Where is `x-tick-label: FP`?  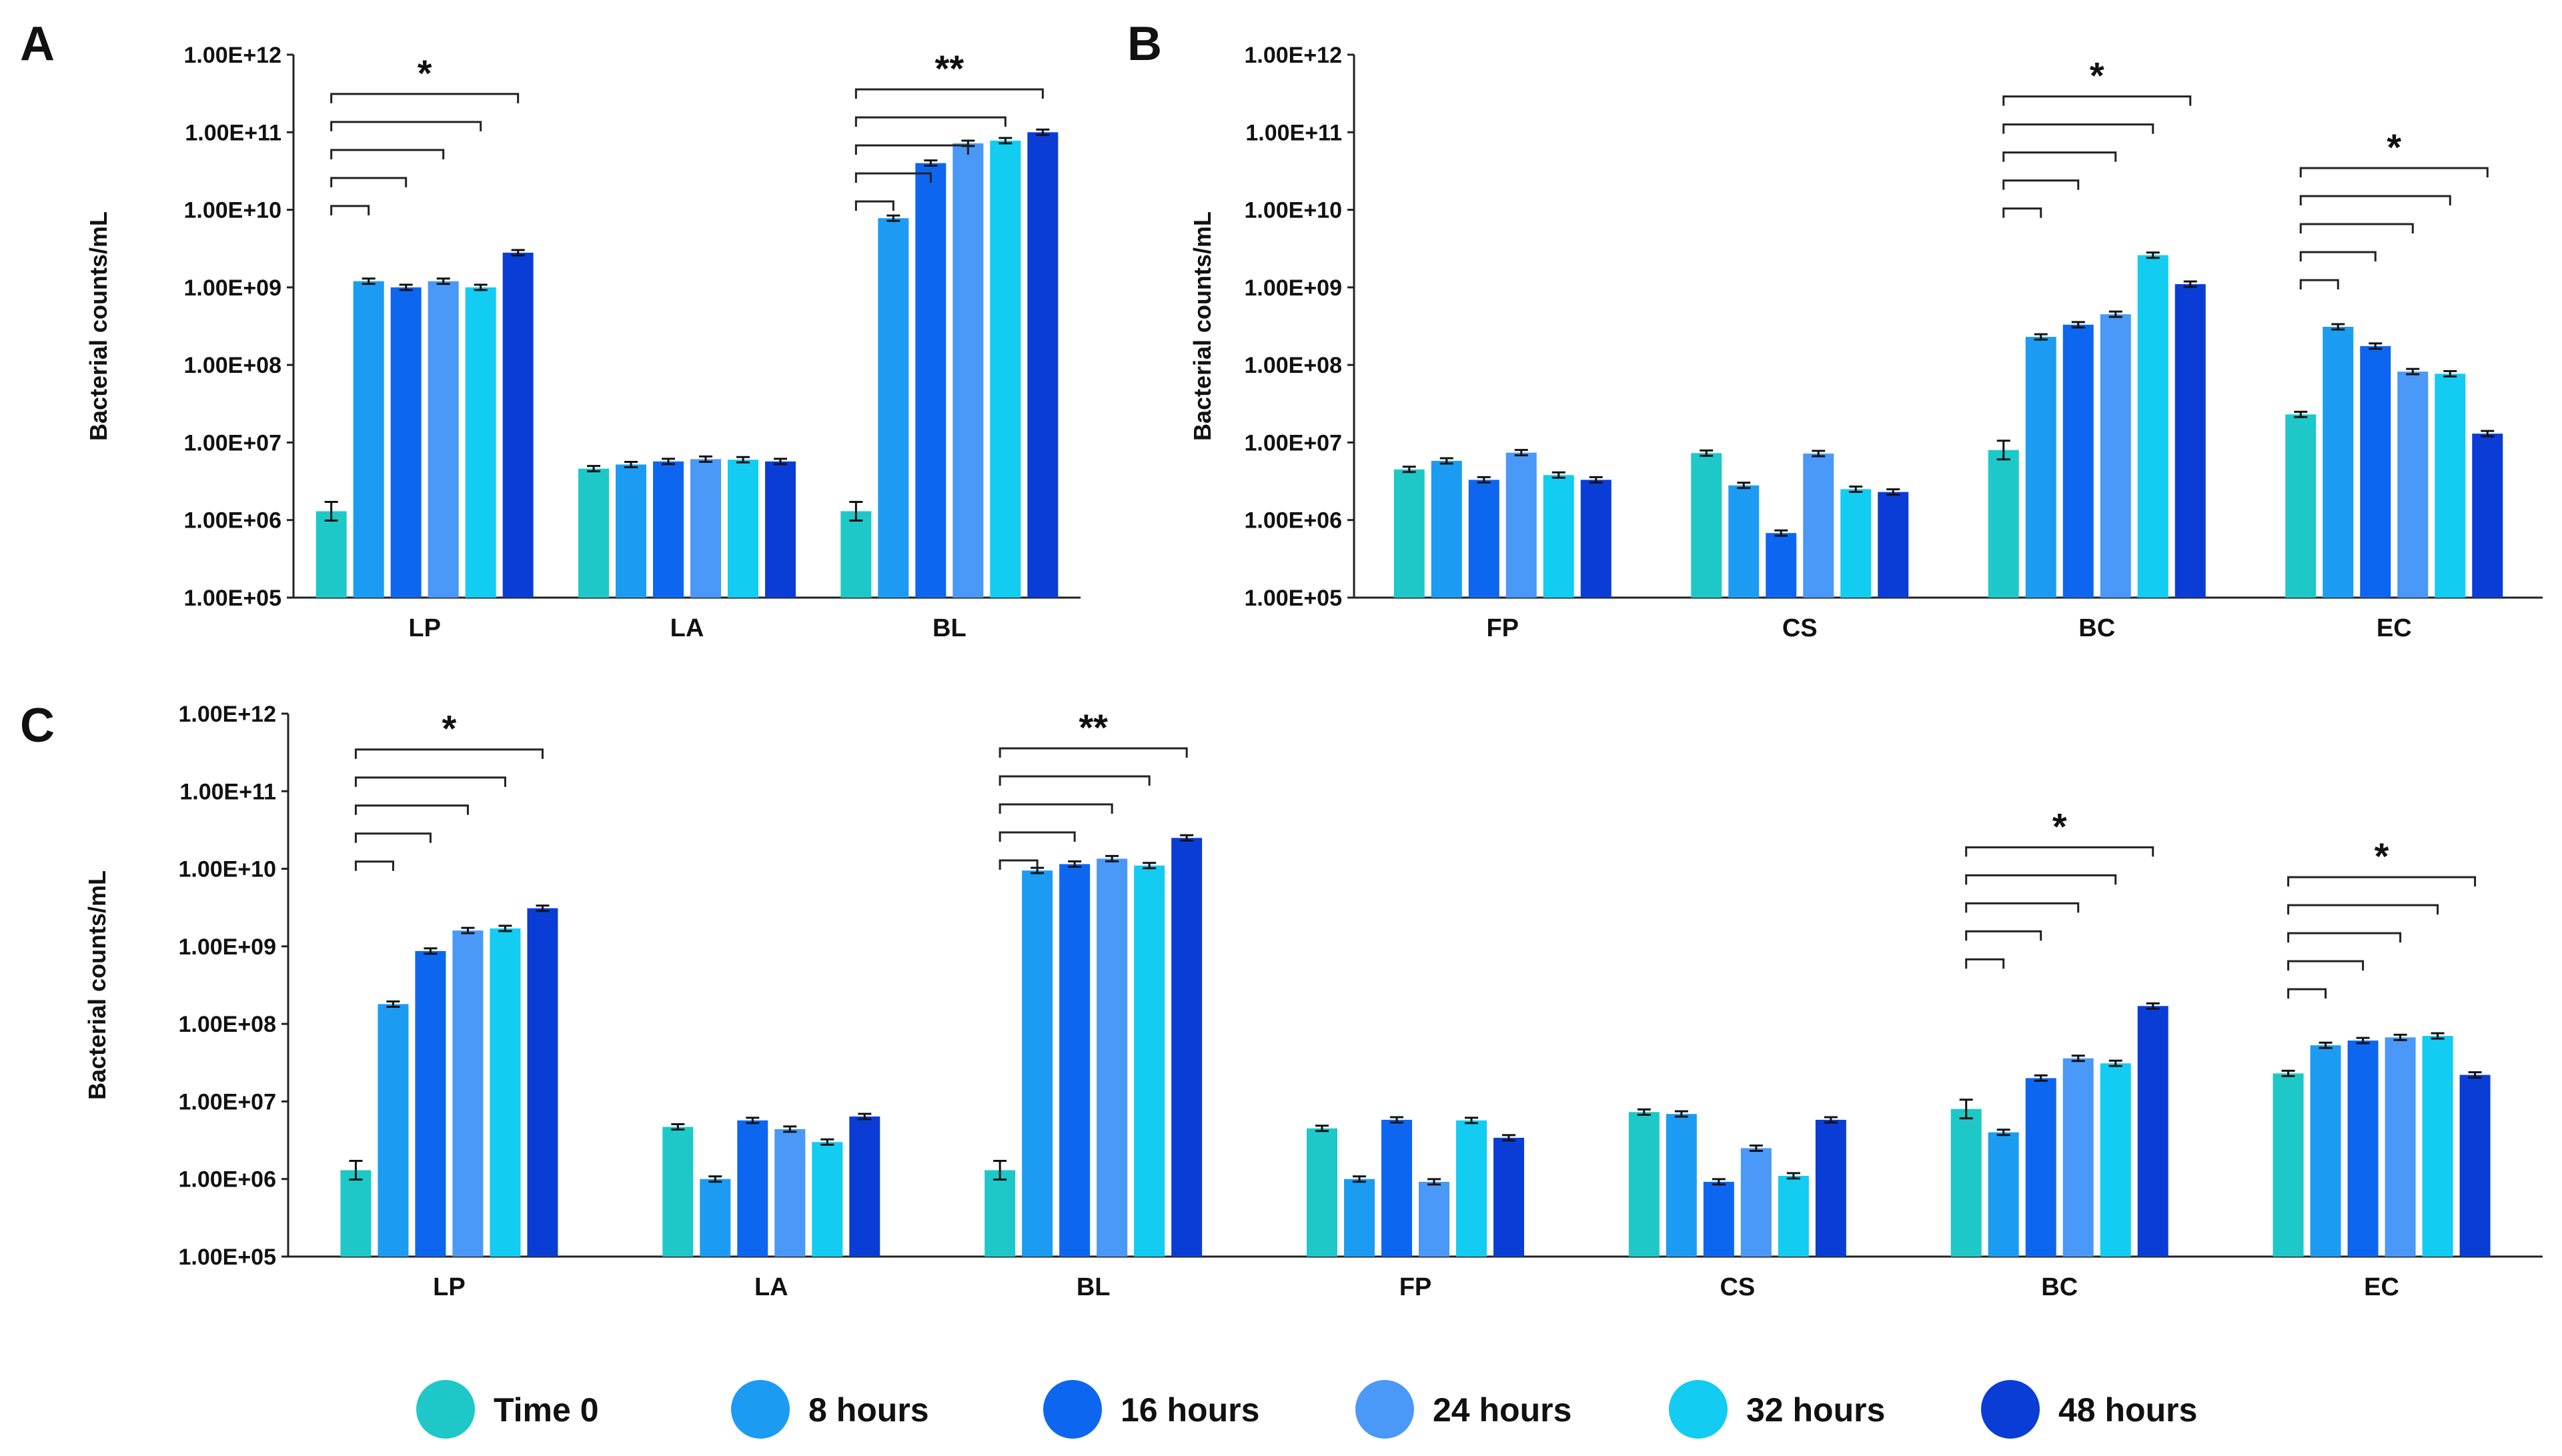 x-tick-label: FP is located at coordinates (1415, 1287).